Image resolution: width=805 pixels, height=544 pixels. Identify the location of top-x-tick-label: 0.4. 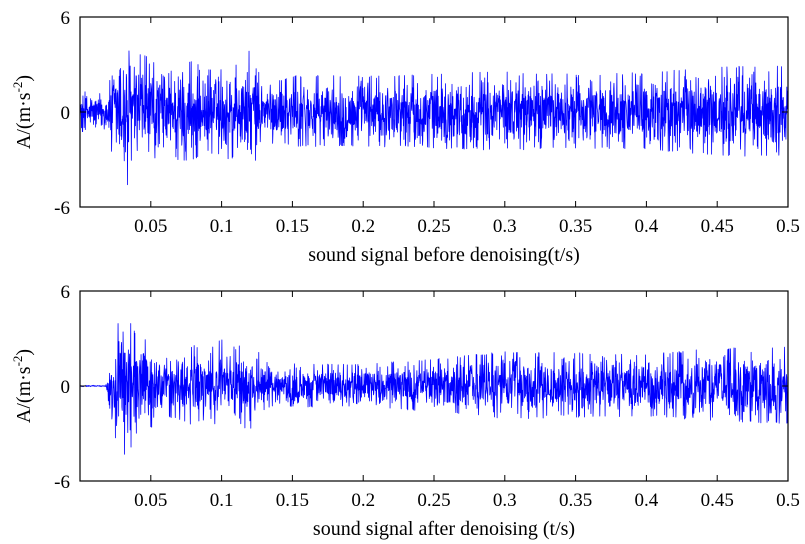
(647, 226).